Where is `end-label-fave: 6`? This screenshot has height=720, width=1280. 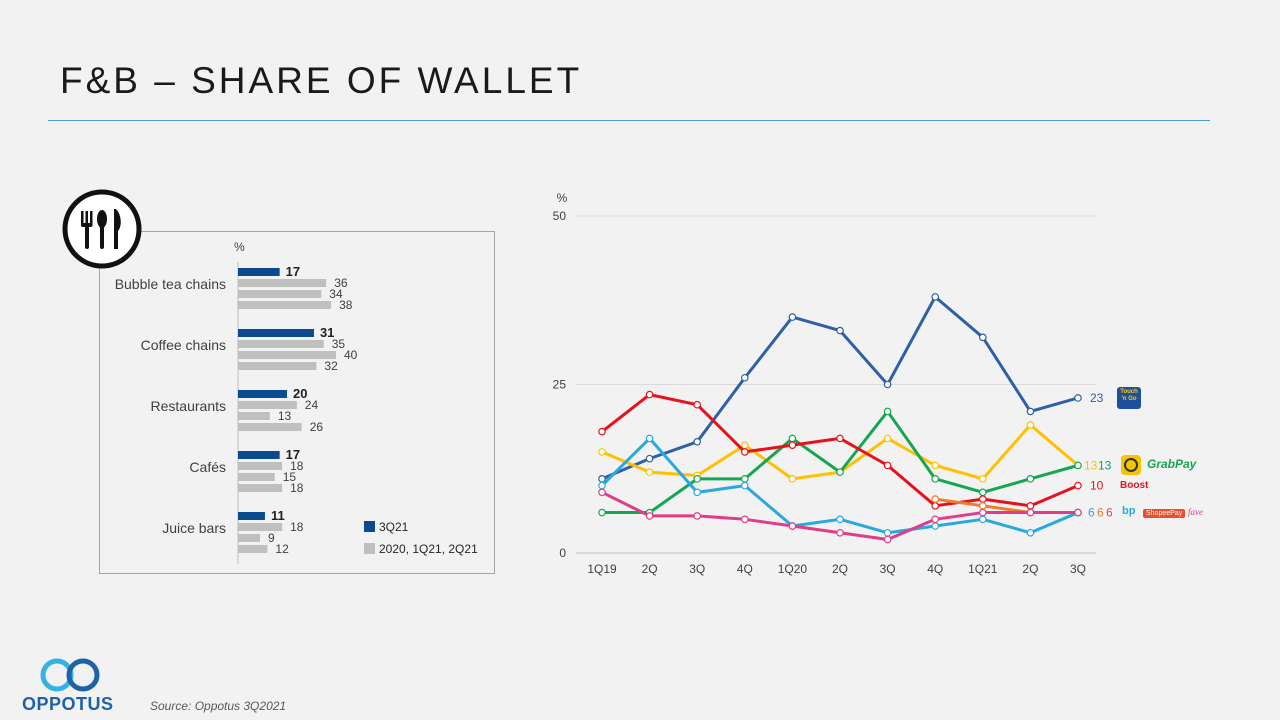 end-label-fave: 6 is located at coordinates (1109, 513).